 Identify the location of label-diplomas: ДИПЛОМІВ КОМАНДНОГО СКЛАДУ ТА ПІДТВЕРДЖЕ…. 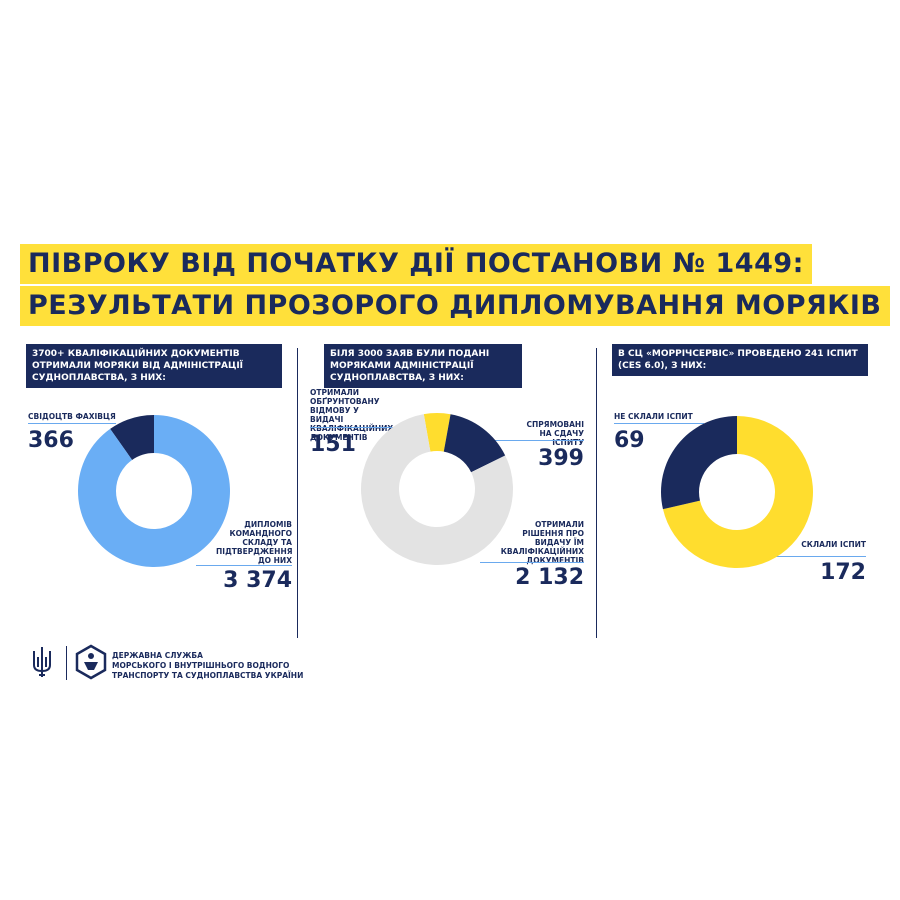
(254, 542).